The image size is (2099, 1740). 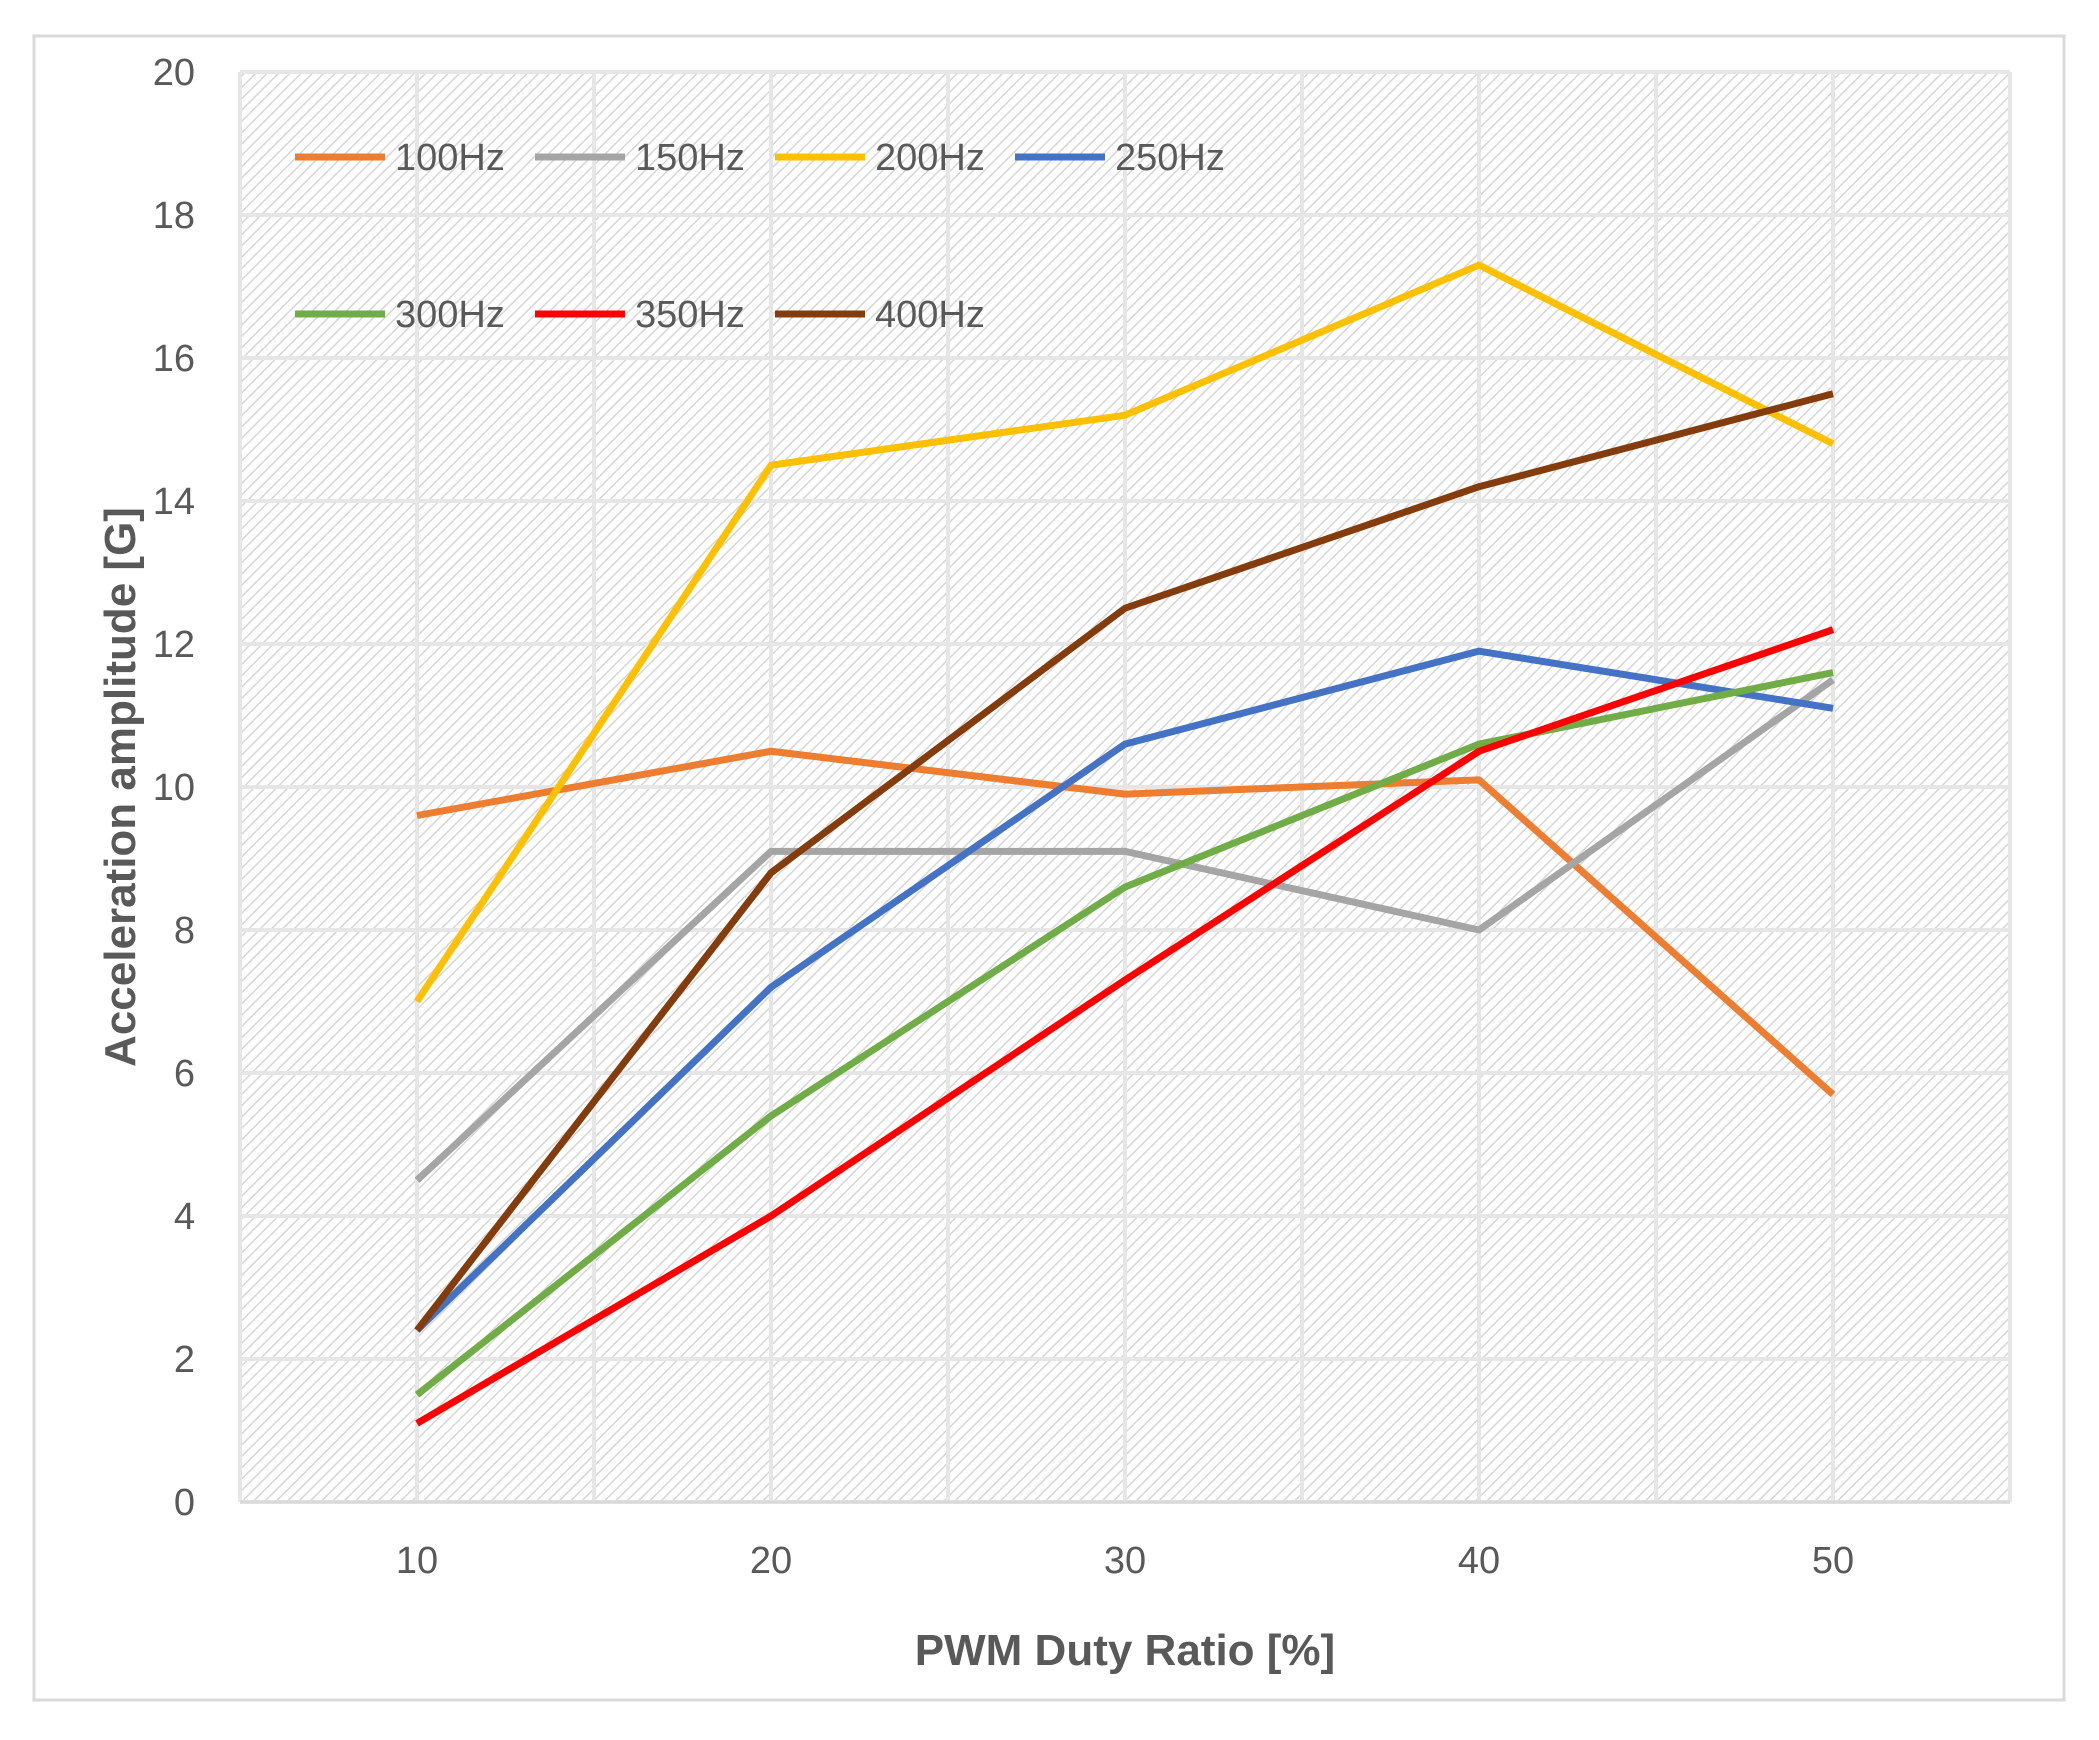 I want to click on legend-item-350hz: 350Hz, so click(x=640, y=315).